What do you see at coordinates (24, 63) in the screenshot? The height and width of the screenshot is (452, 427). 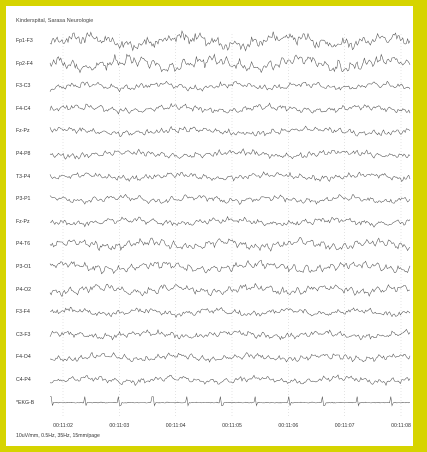 I see `channel-label: Fp2-F4` at bounding box center [24, 63].